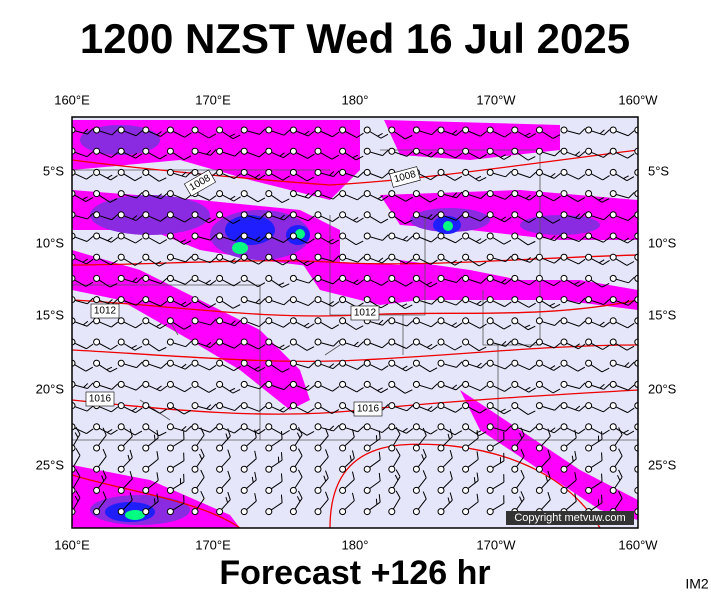 The width and height of the screenshot is (711, 600). What do you see at coordinates (355, 38) in the screenshot?
I see `title: 1200 NZST Wed 16 Jul 2025` at bounding box center [355, 38].